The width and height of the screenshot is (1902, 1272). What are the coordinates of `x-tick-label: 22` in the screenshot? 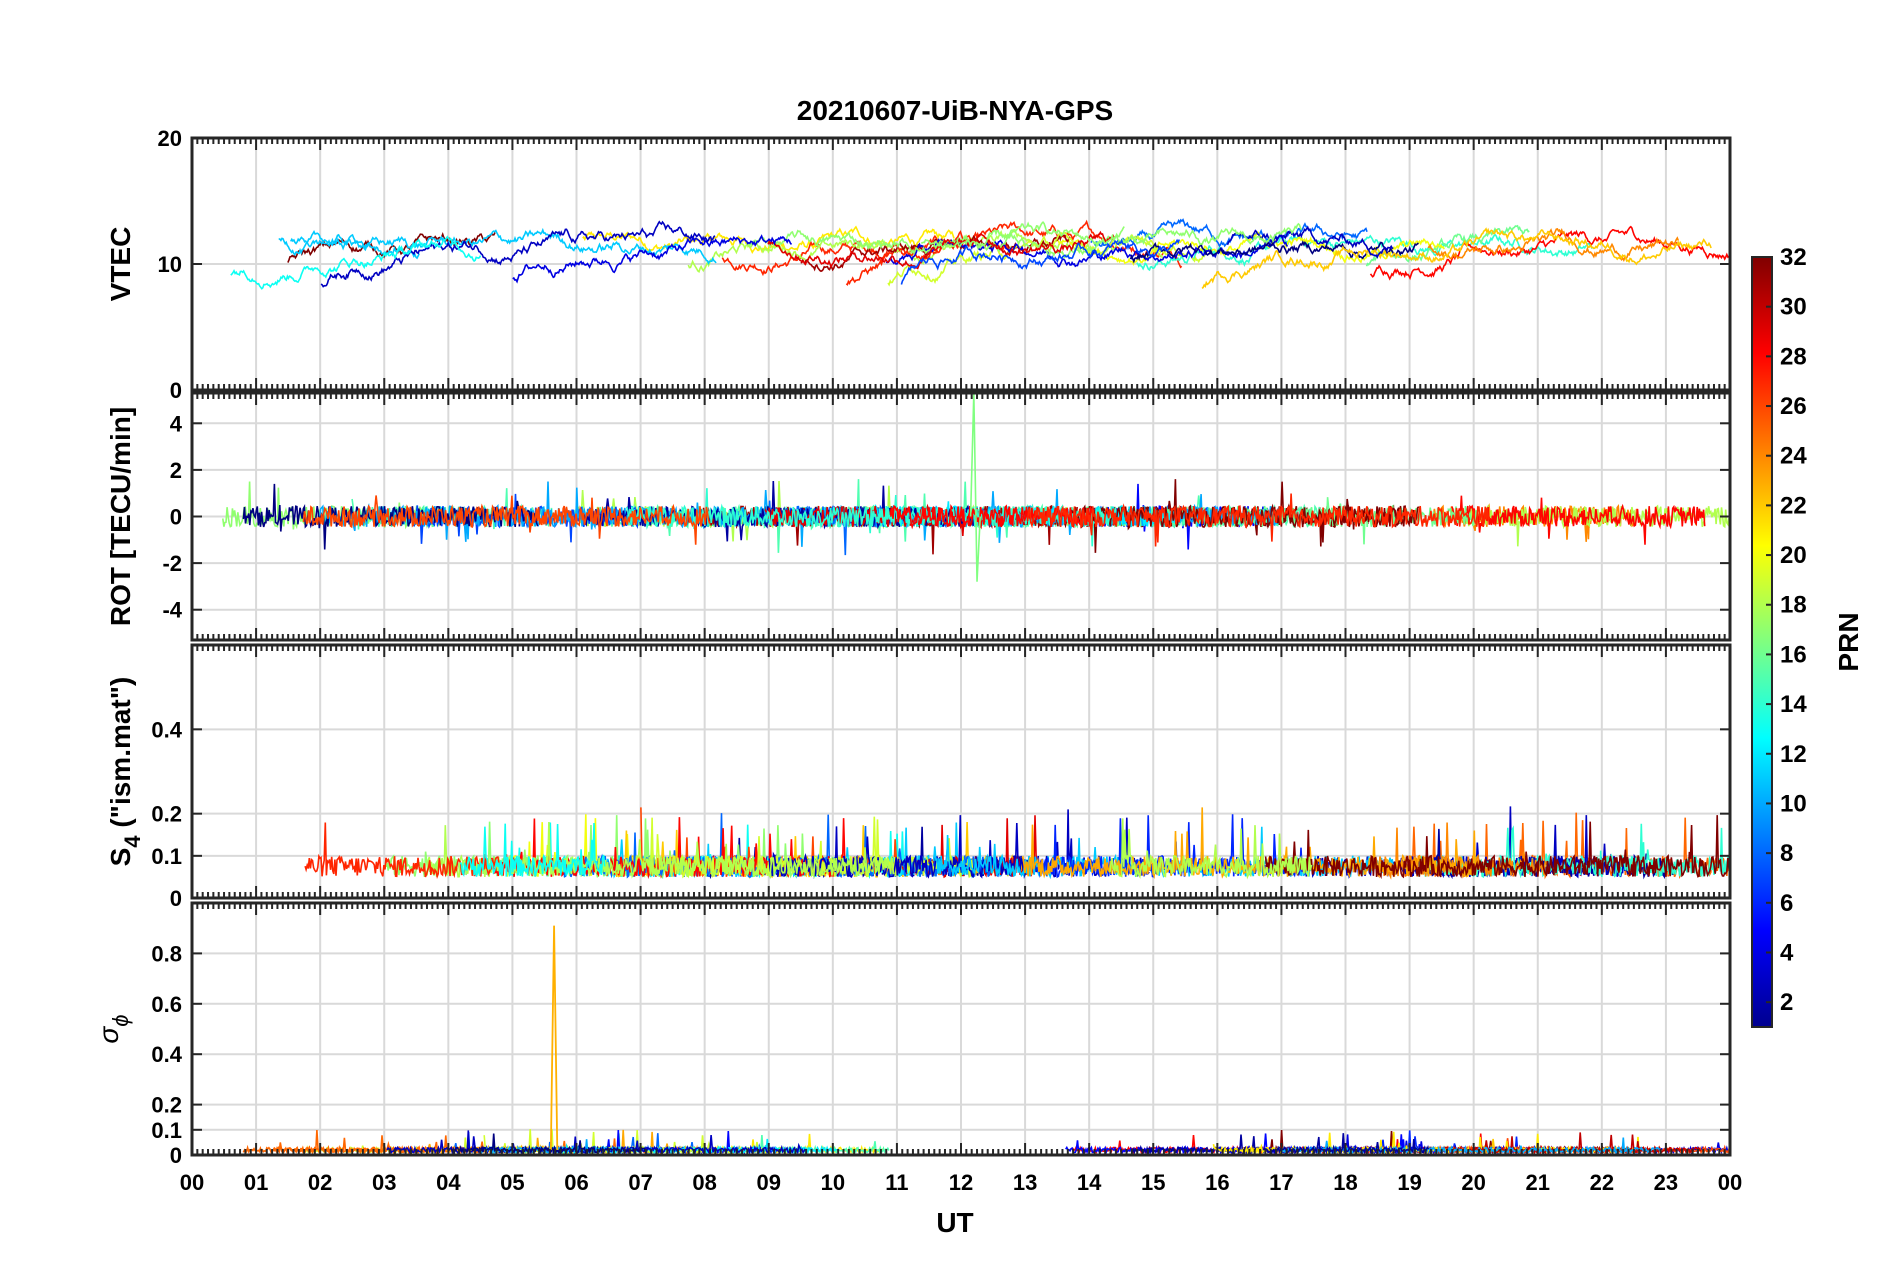 It's located at (1602, 1182).